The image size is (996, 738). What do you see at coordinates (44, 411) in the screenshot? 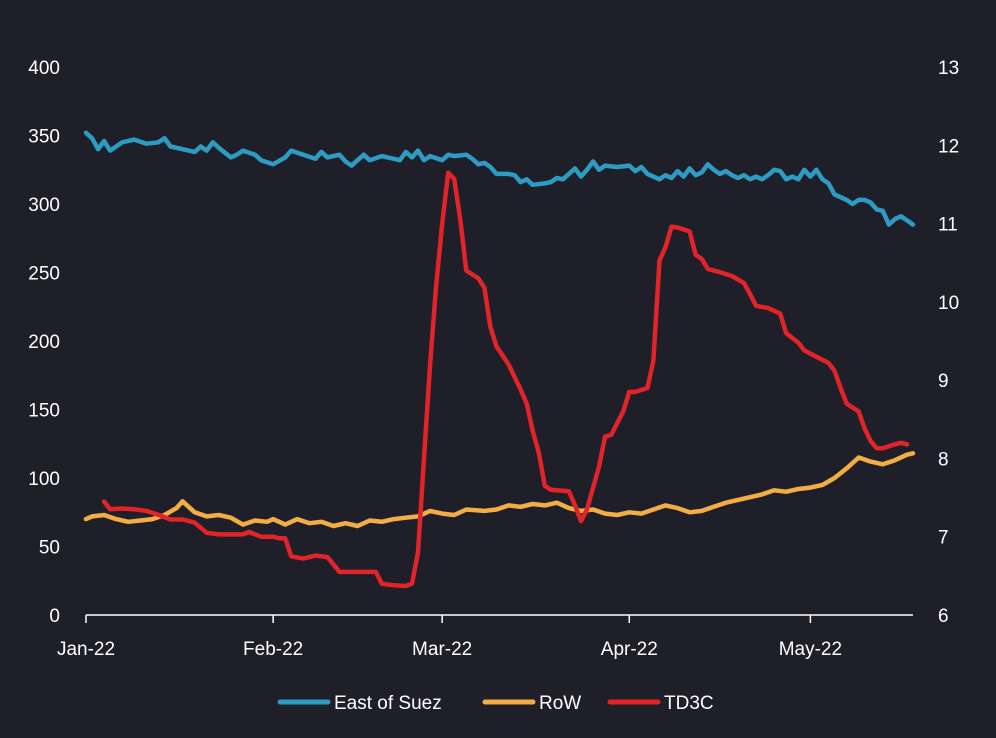
I see `y-left-tick-label: 150` at bounding box center [44, 411].